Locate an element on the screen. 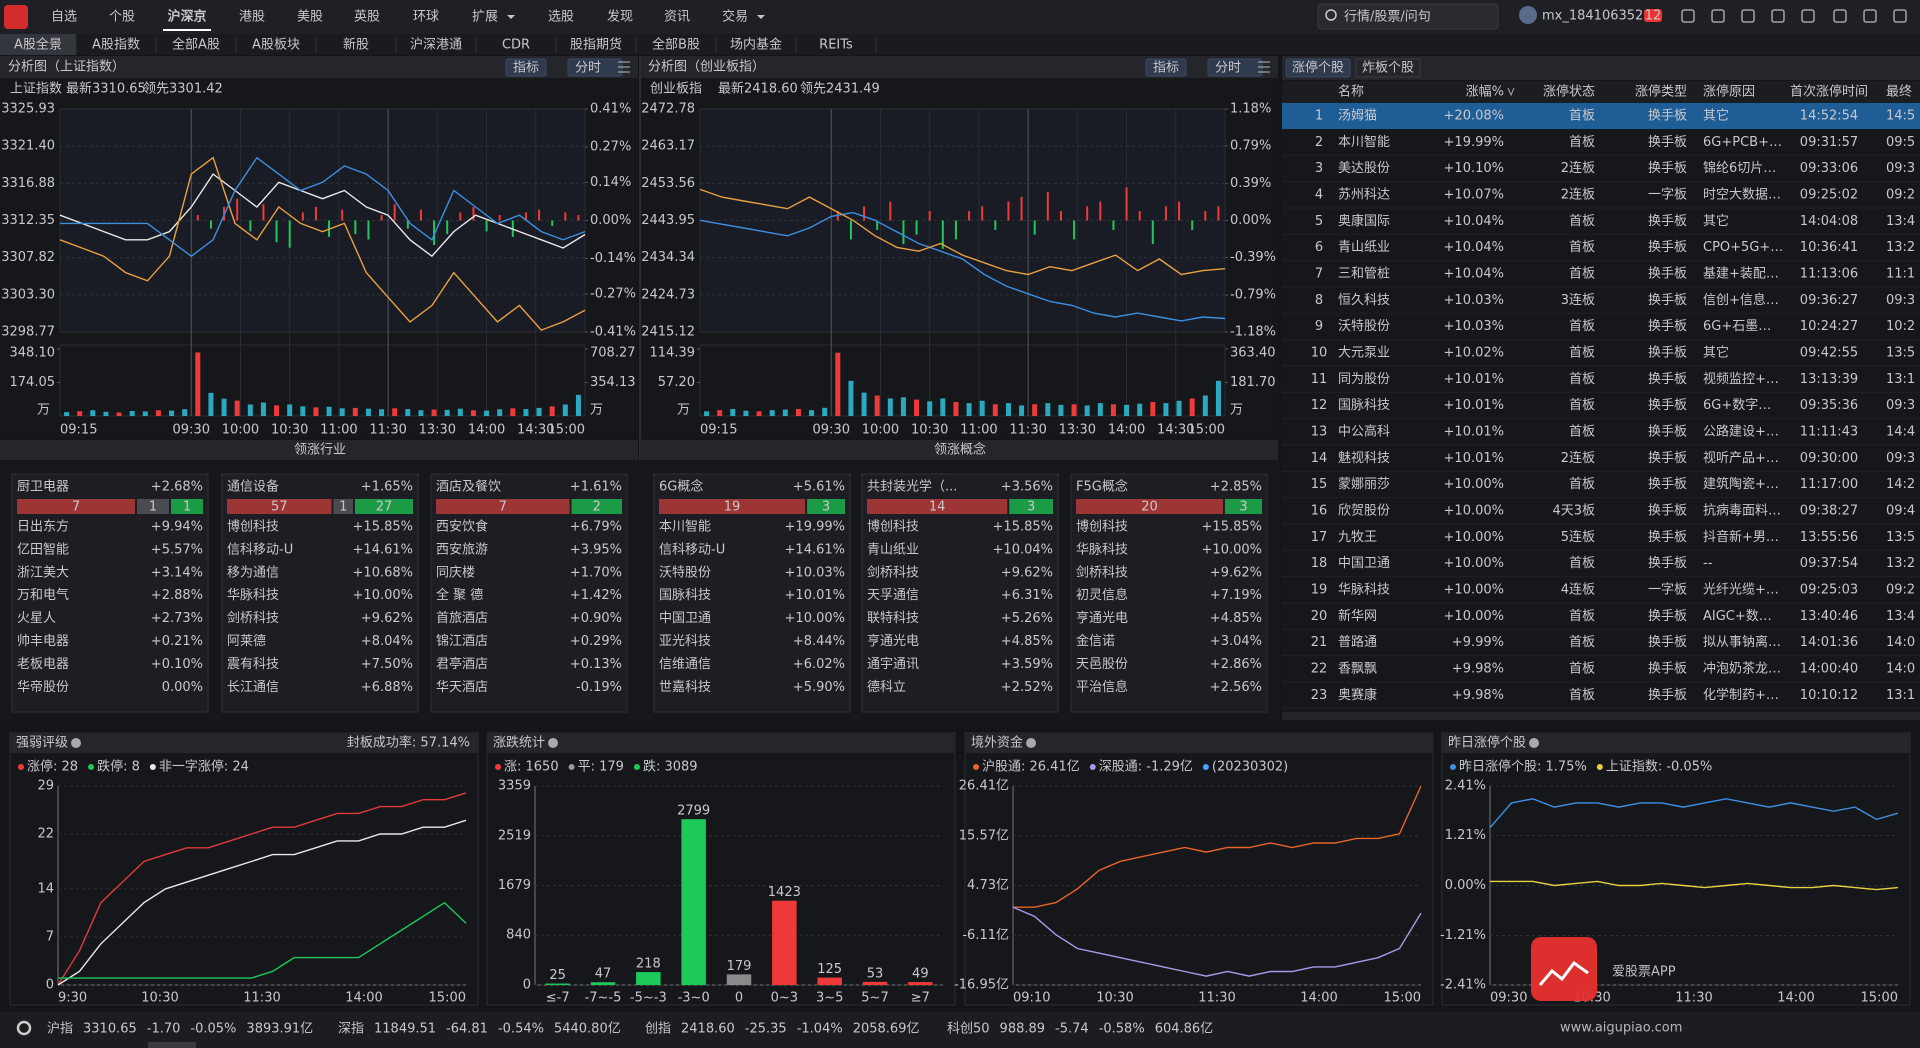  index-name: 沪指 is located at coordinates (60, 1029).